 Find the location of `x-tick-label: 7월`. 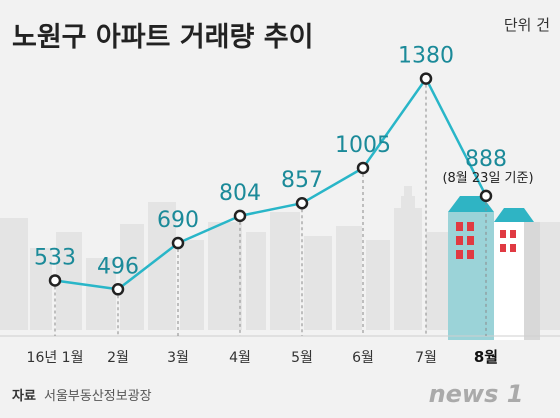

x-tick-label: 7월 is located at coordinates (426, 358).